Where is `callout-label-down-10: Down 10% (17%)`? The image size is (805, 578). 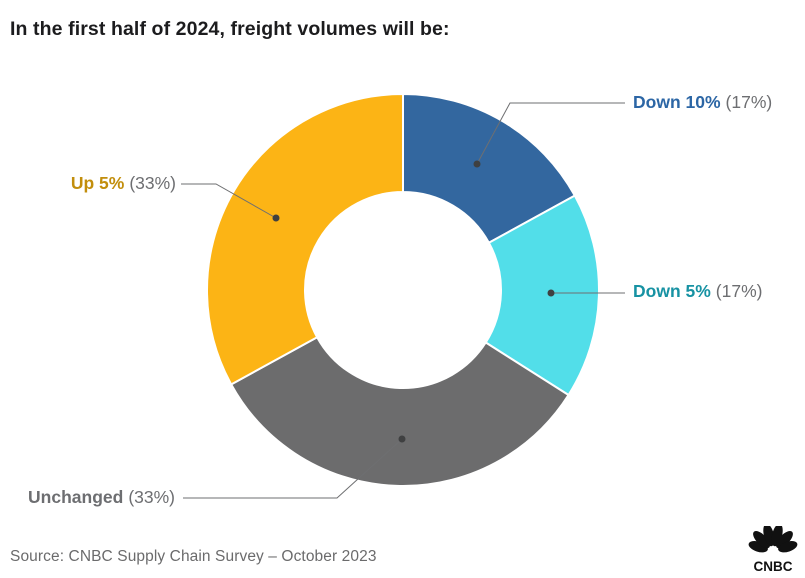
callout-label-down-10: Down 10% (17%) is located at coordinates (702, 102).